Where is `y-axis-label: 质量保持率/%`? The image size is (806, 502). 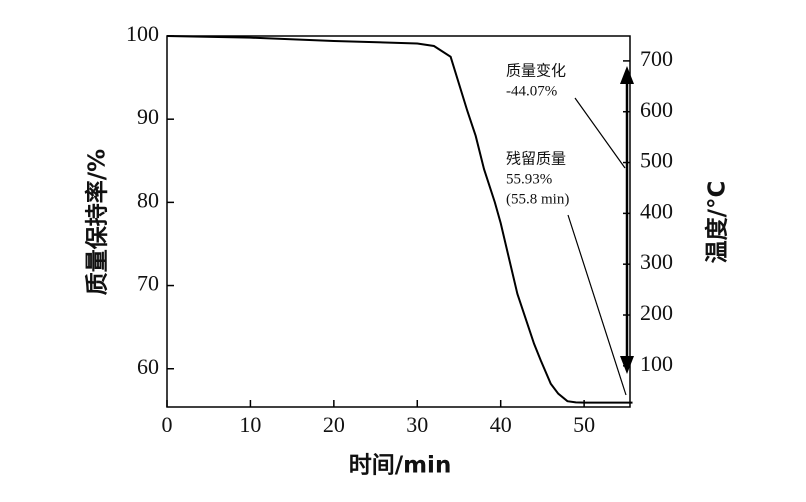 y-axis-label: 质量保持率/% is located at coordinates (97, 222).